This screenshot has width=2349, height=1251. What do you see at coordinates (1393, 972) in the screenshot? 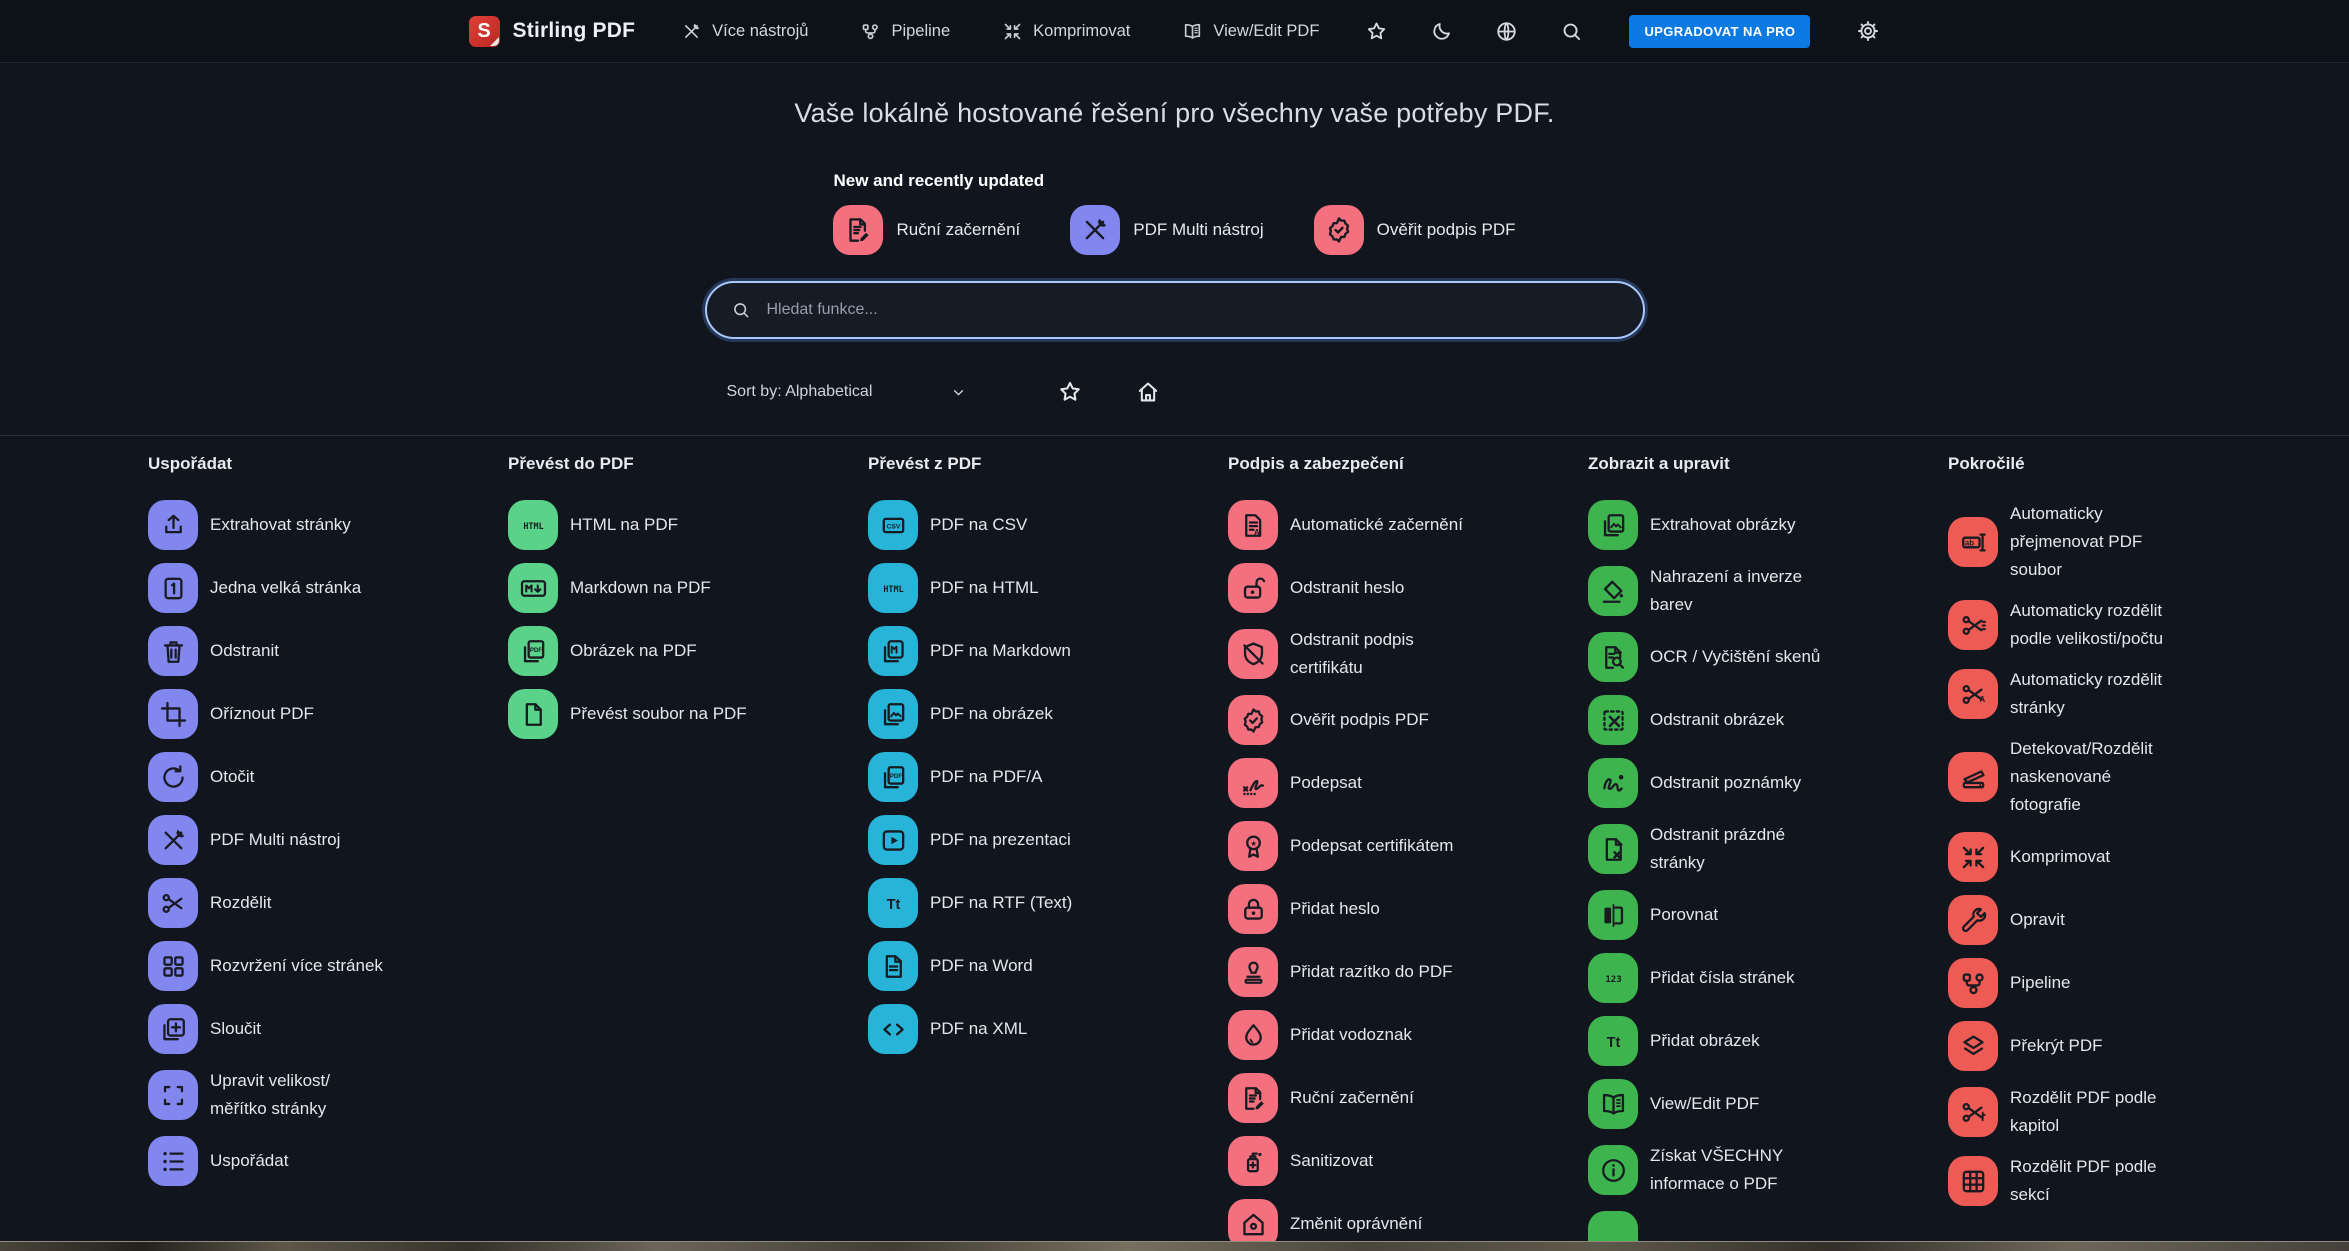
I see `tool-item-p-idat-raz-tko-do-pdf: Přidat razítko do PDF` at bounding box center [1393, 972].